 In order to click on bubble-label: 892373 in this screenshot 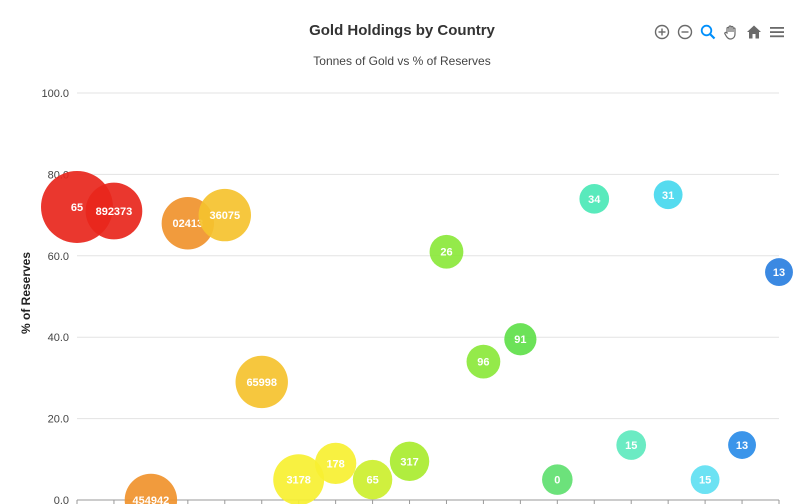, I will do `click(114, 212)`.